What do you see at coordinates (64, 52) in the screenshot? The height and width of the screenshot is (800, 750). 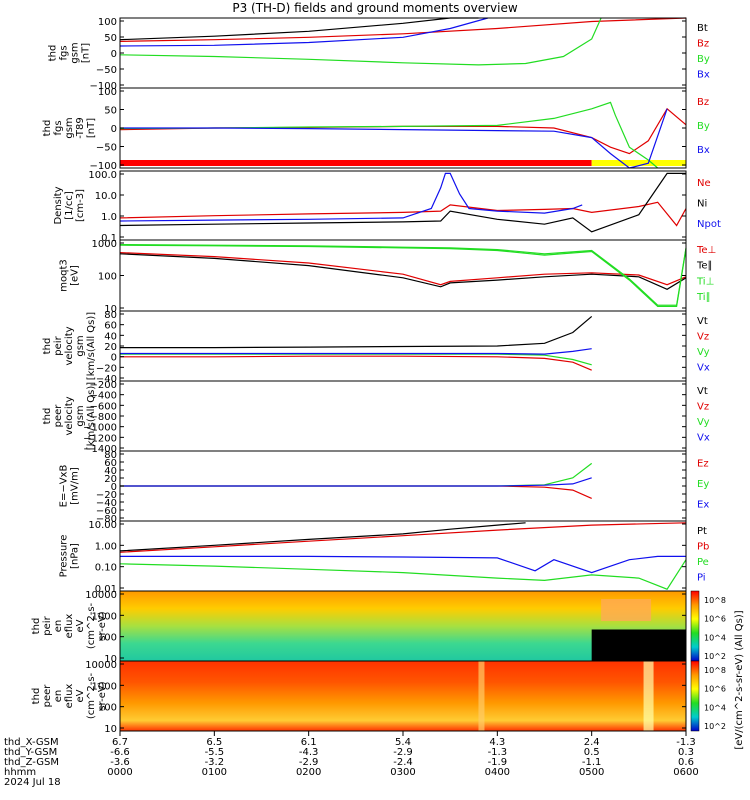 I see `y-axis-label: fgs` at bounding box center [64, 52].